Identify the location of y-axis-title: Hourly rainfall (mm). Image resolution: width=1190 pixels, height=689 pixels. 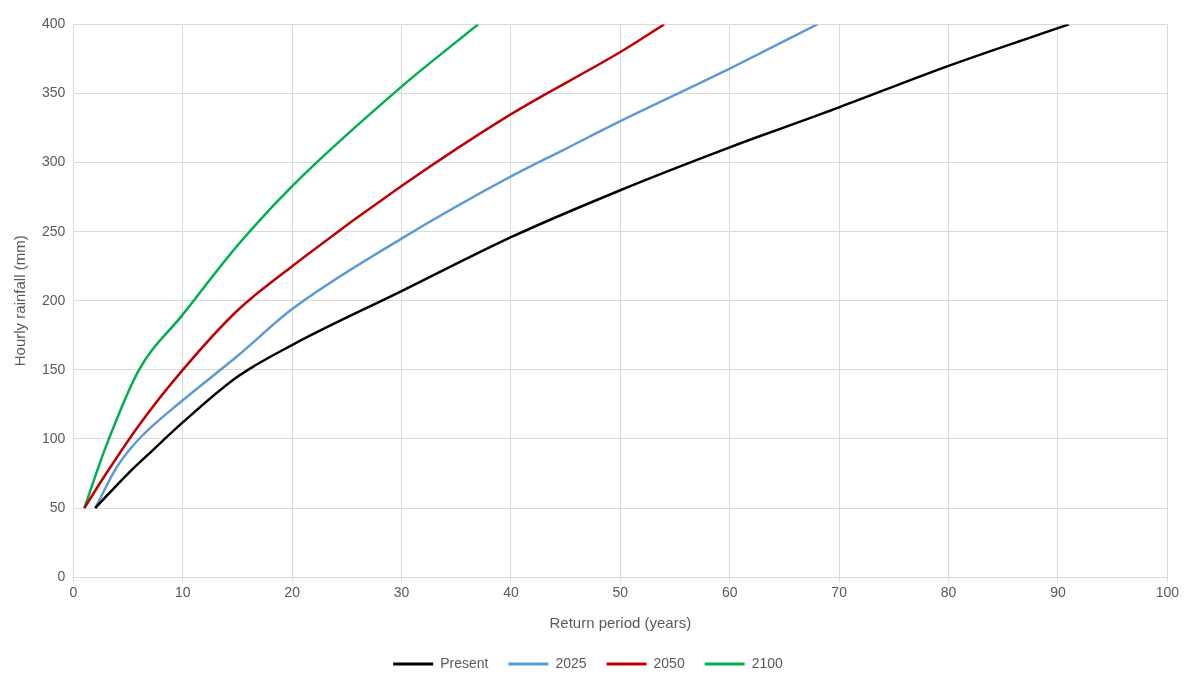
(20, 301).